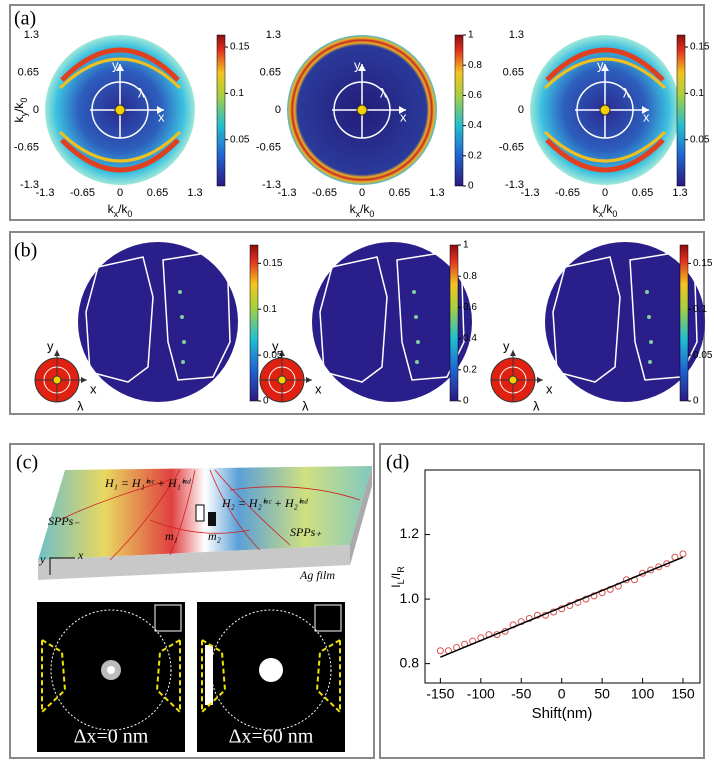 Image resolution: width=714 pixels, height=764 pixels. Describe the element at coordinates (401, 569) in the screenshot. I see `label-part: R` at that location.